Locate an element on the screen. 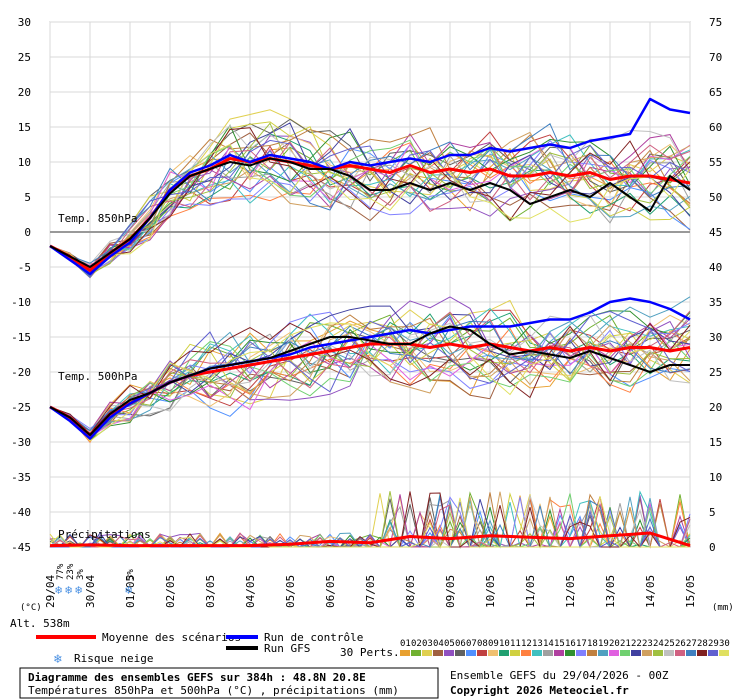 The height and width of the screenshot is (700, 740). right-tick-label: 25 is located at coordinates (715, 372).